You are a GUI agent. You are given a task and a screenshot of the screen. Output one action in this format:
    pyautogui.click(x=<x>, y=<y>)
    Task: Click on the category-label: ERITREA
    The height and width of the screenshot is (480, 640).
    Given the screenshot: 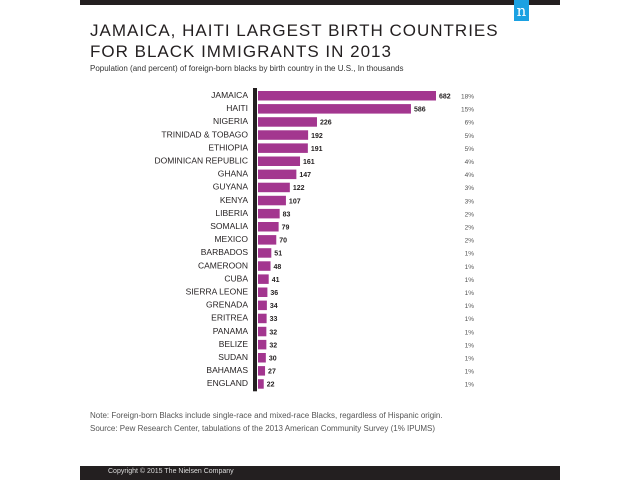 What is the action you would take?
    pyautogui.click(x=229, y=318)
    